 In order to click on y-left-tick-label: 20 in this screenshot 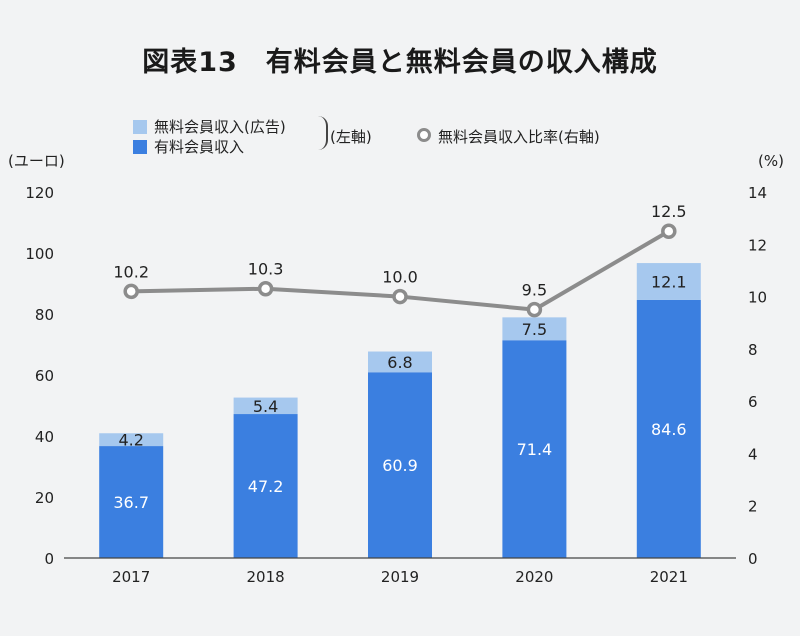, I will do `click(44, 498)`.